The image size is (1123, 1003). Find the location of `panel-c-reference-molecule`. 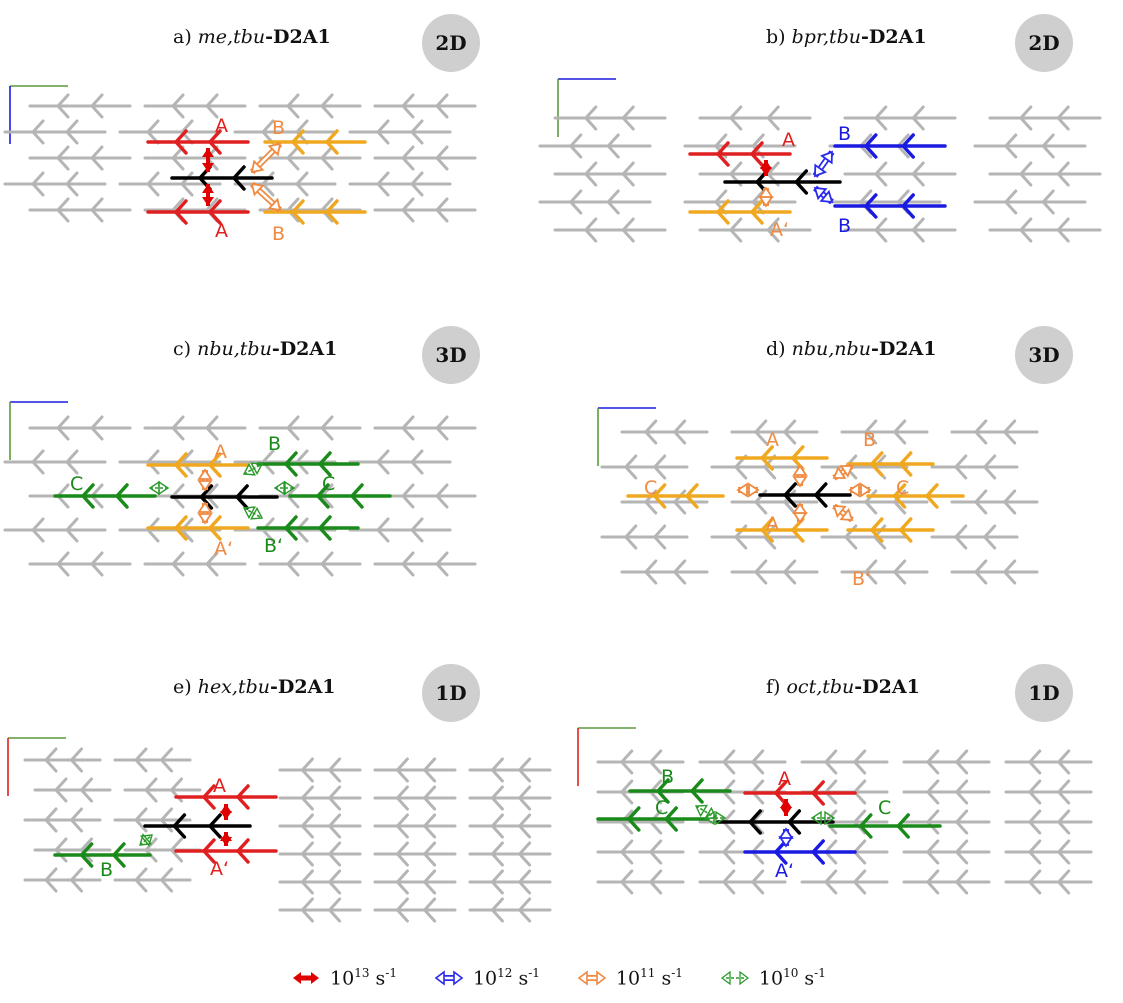

panel-c-reference-molecule is located at coordinates (224, 497).